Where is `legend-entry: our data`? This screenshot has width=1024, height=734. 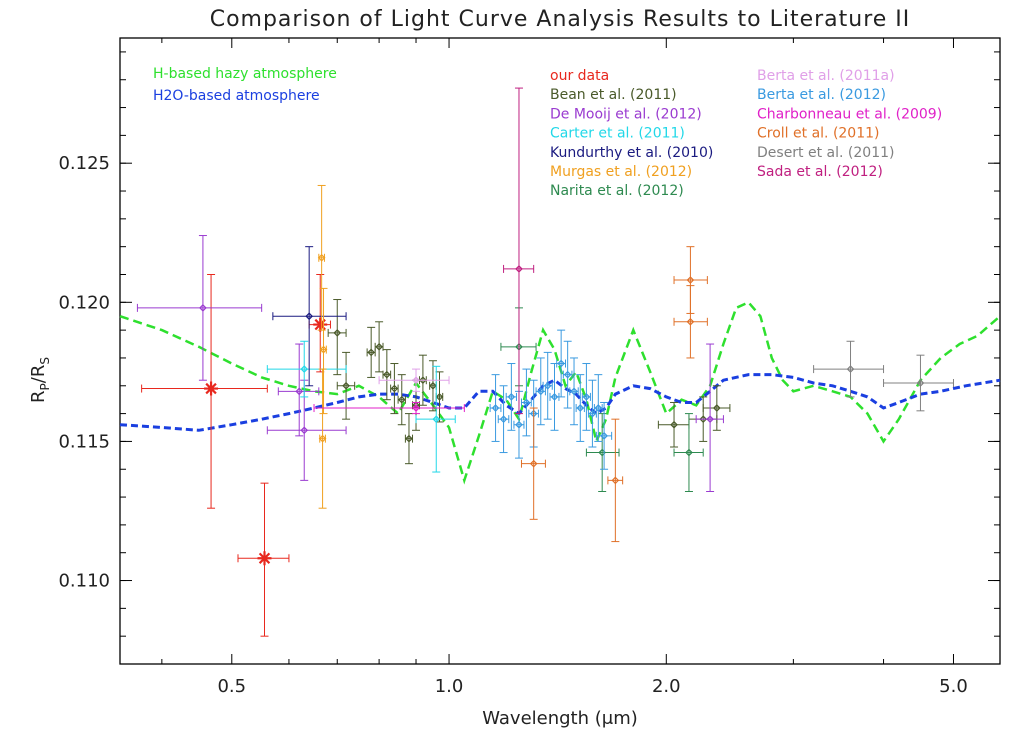
legend-entry: our data is located at coordinates (579, 76).